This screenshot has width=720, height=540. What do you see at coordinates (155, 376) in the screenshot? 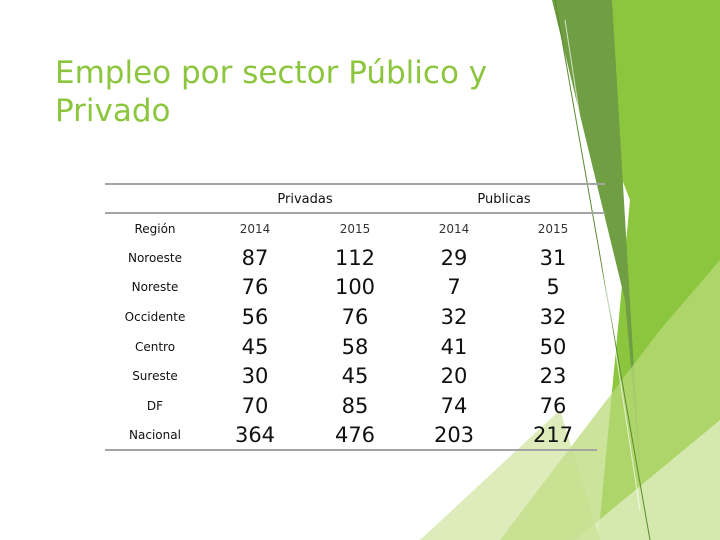
I see `table-row-region: Sureste` at bounding box center [155, 376].